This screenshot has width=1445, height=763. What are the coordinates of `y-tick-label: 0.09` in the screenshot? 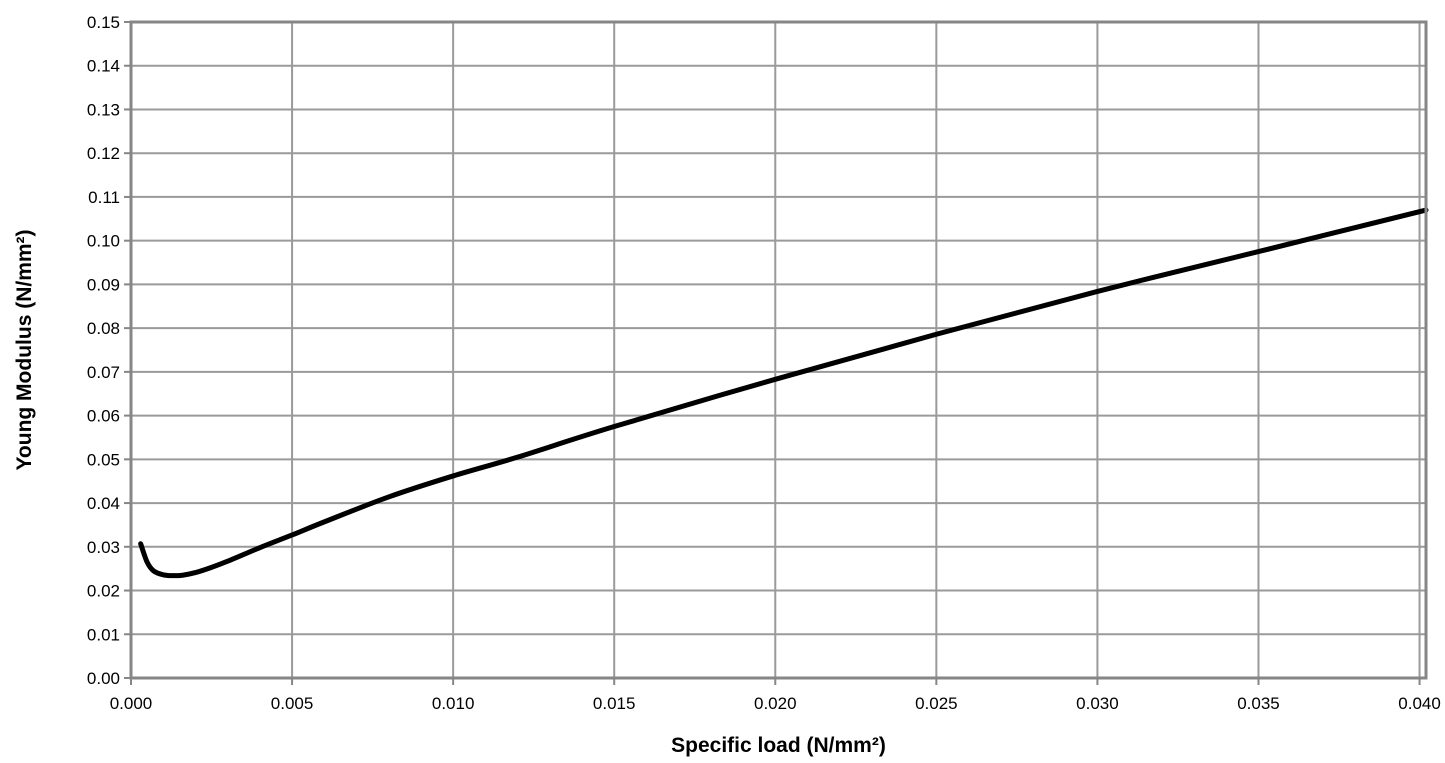 It's located at (103, 284).